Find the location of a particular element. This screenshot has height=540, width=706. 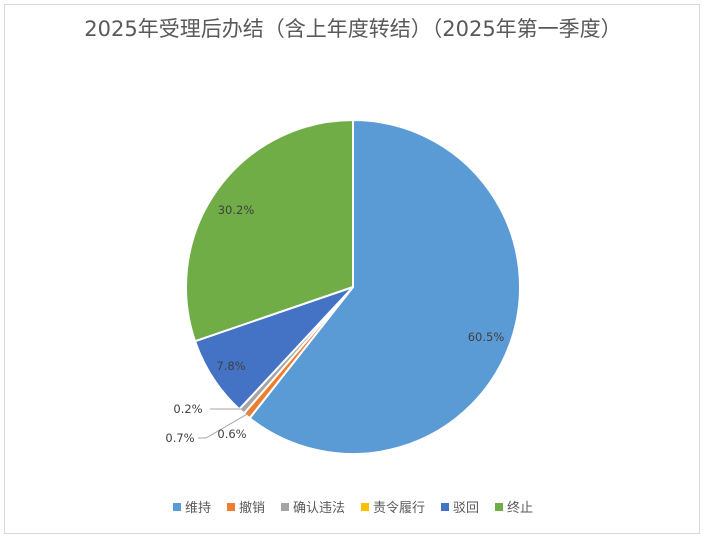

legend-label-5: 终止 is located at coordinates (520, 508).